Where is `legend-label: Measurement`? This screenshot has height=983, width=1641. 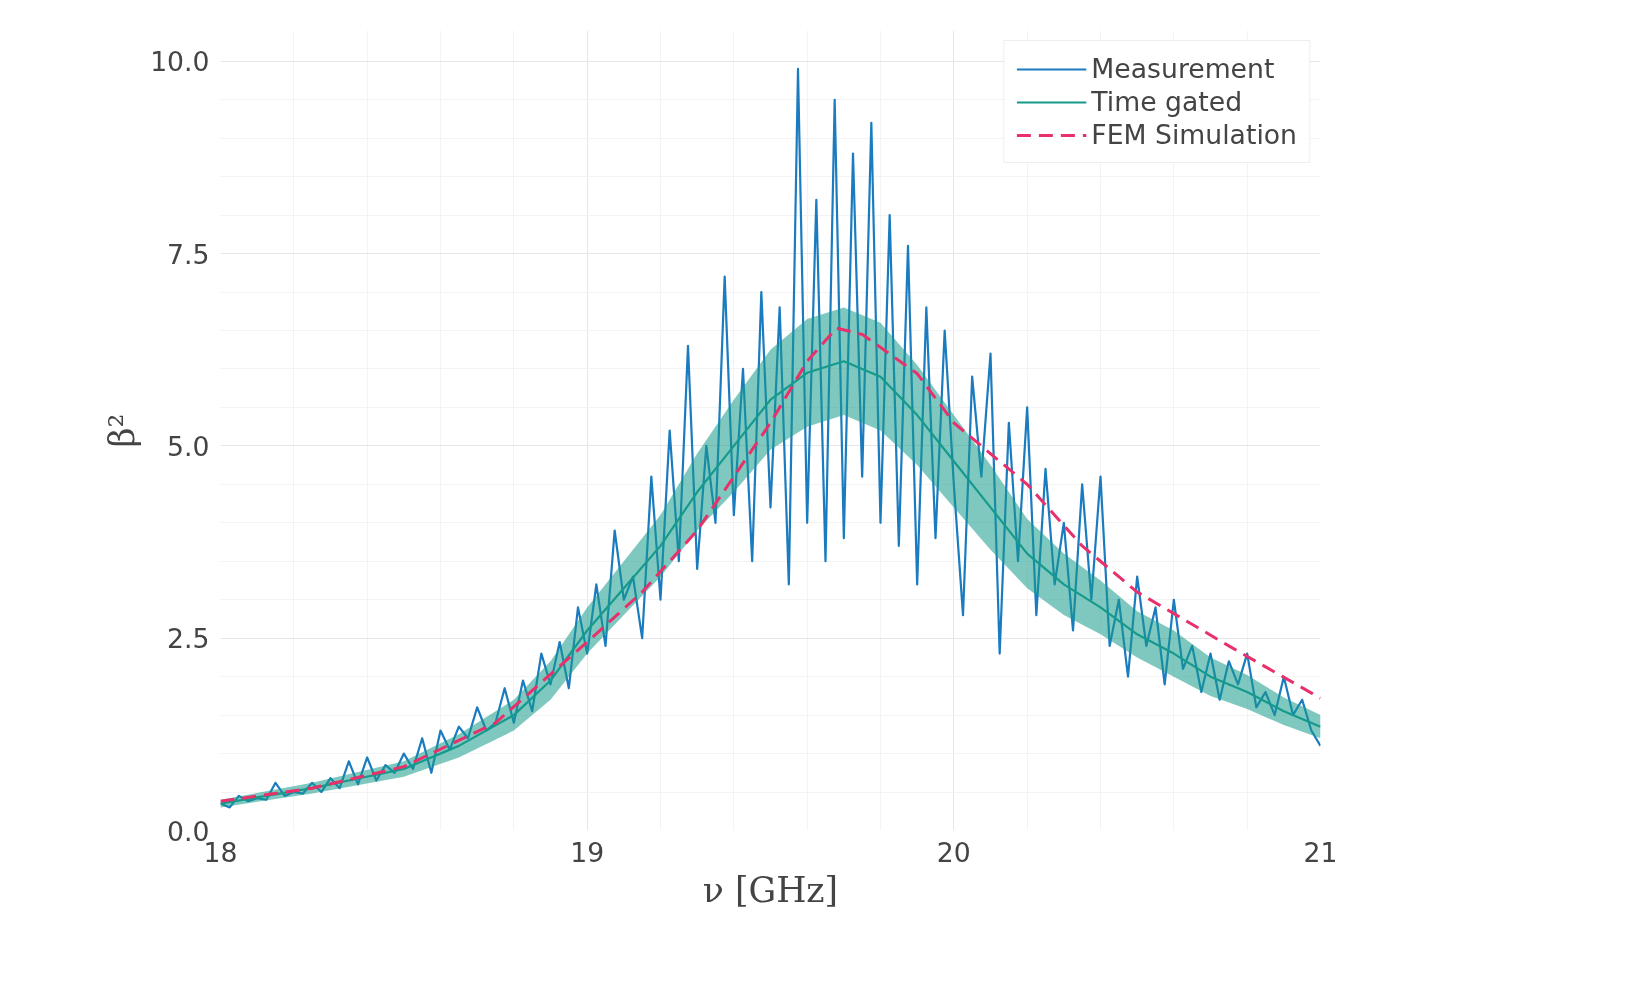 legend-label: Measurement is located at coordinates (1183, 68).